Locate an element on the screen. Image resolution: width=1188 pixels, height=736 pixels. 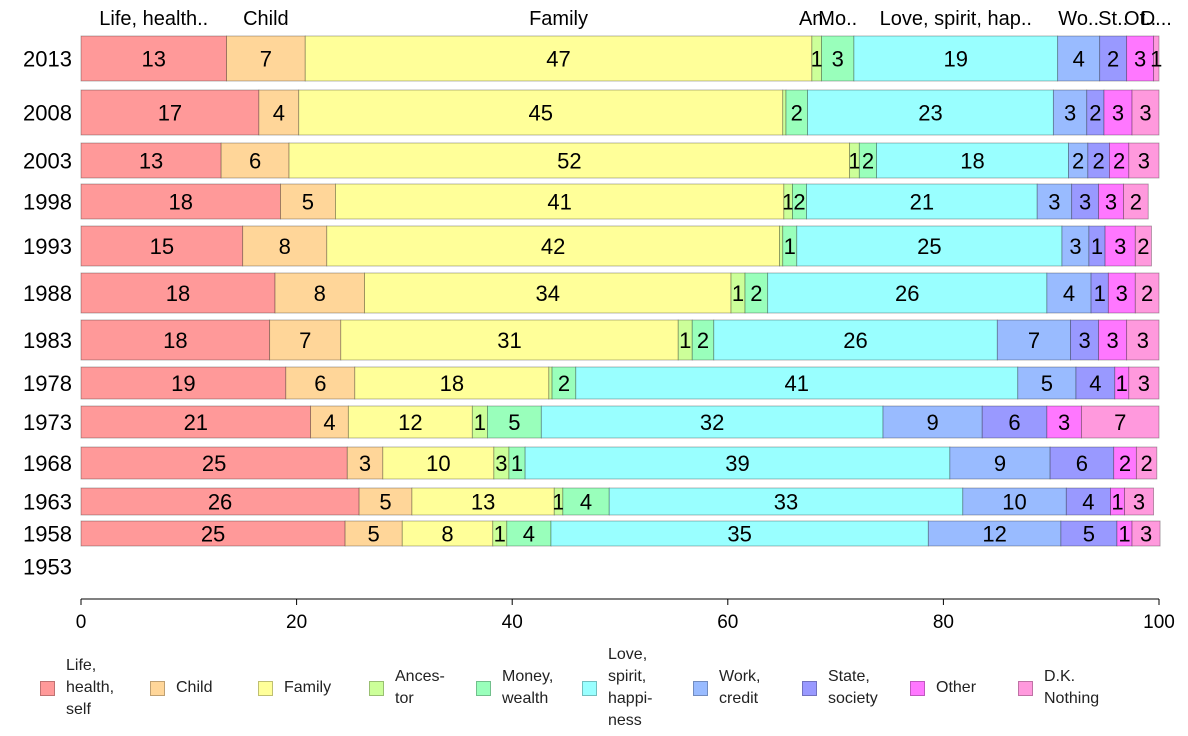
data-label-1963-9: 3 is located at coordinates (1139, 502).